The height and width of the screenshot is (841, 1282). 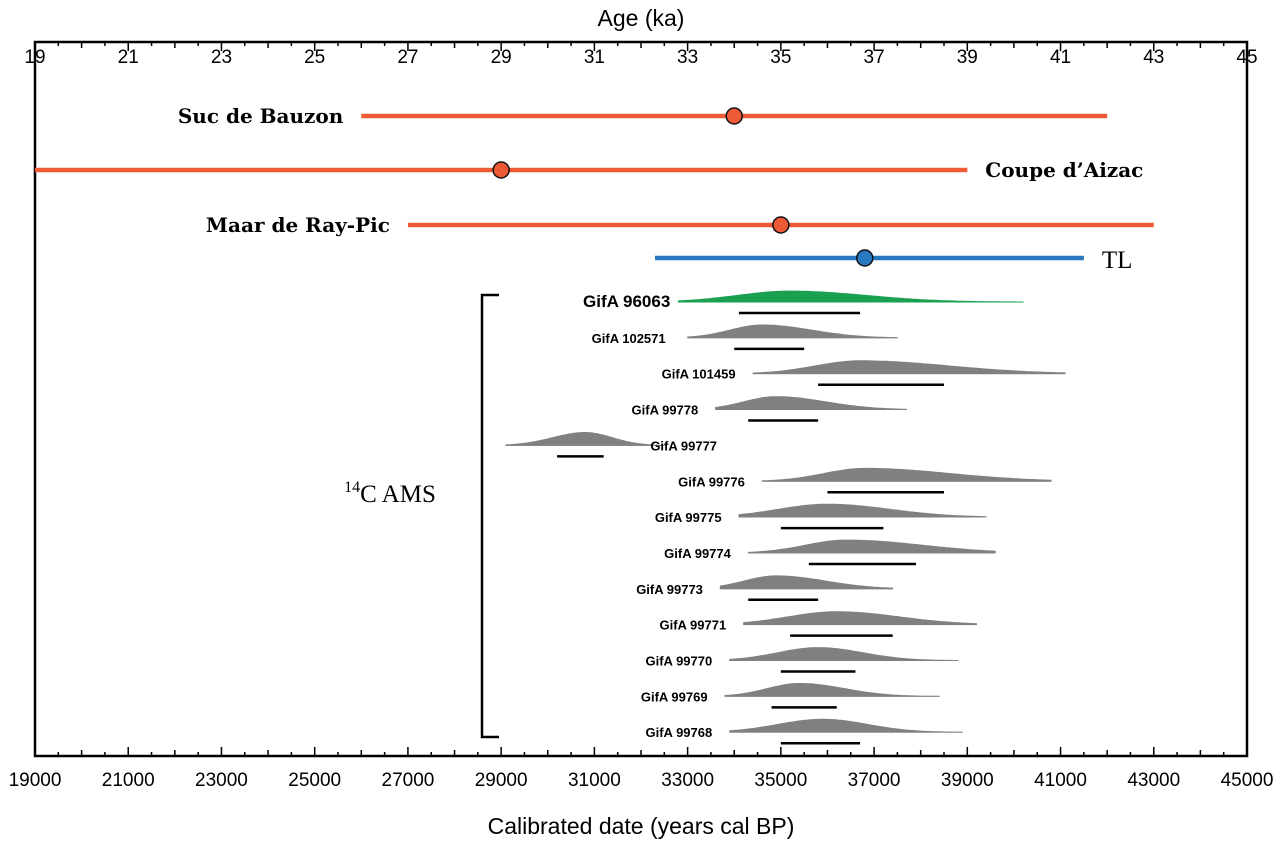 I want to click on top-tick-label: 19, so click(x=34, y=57).